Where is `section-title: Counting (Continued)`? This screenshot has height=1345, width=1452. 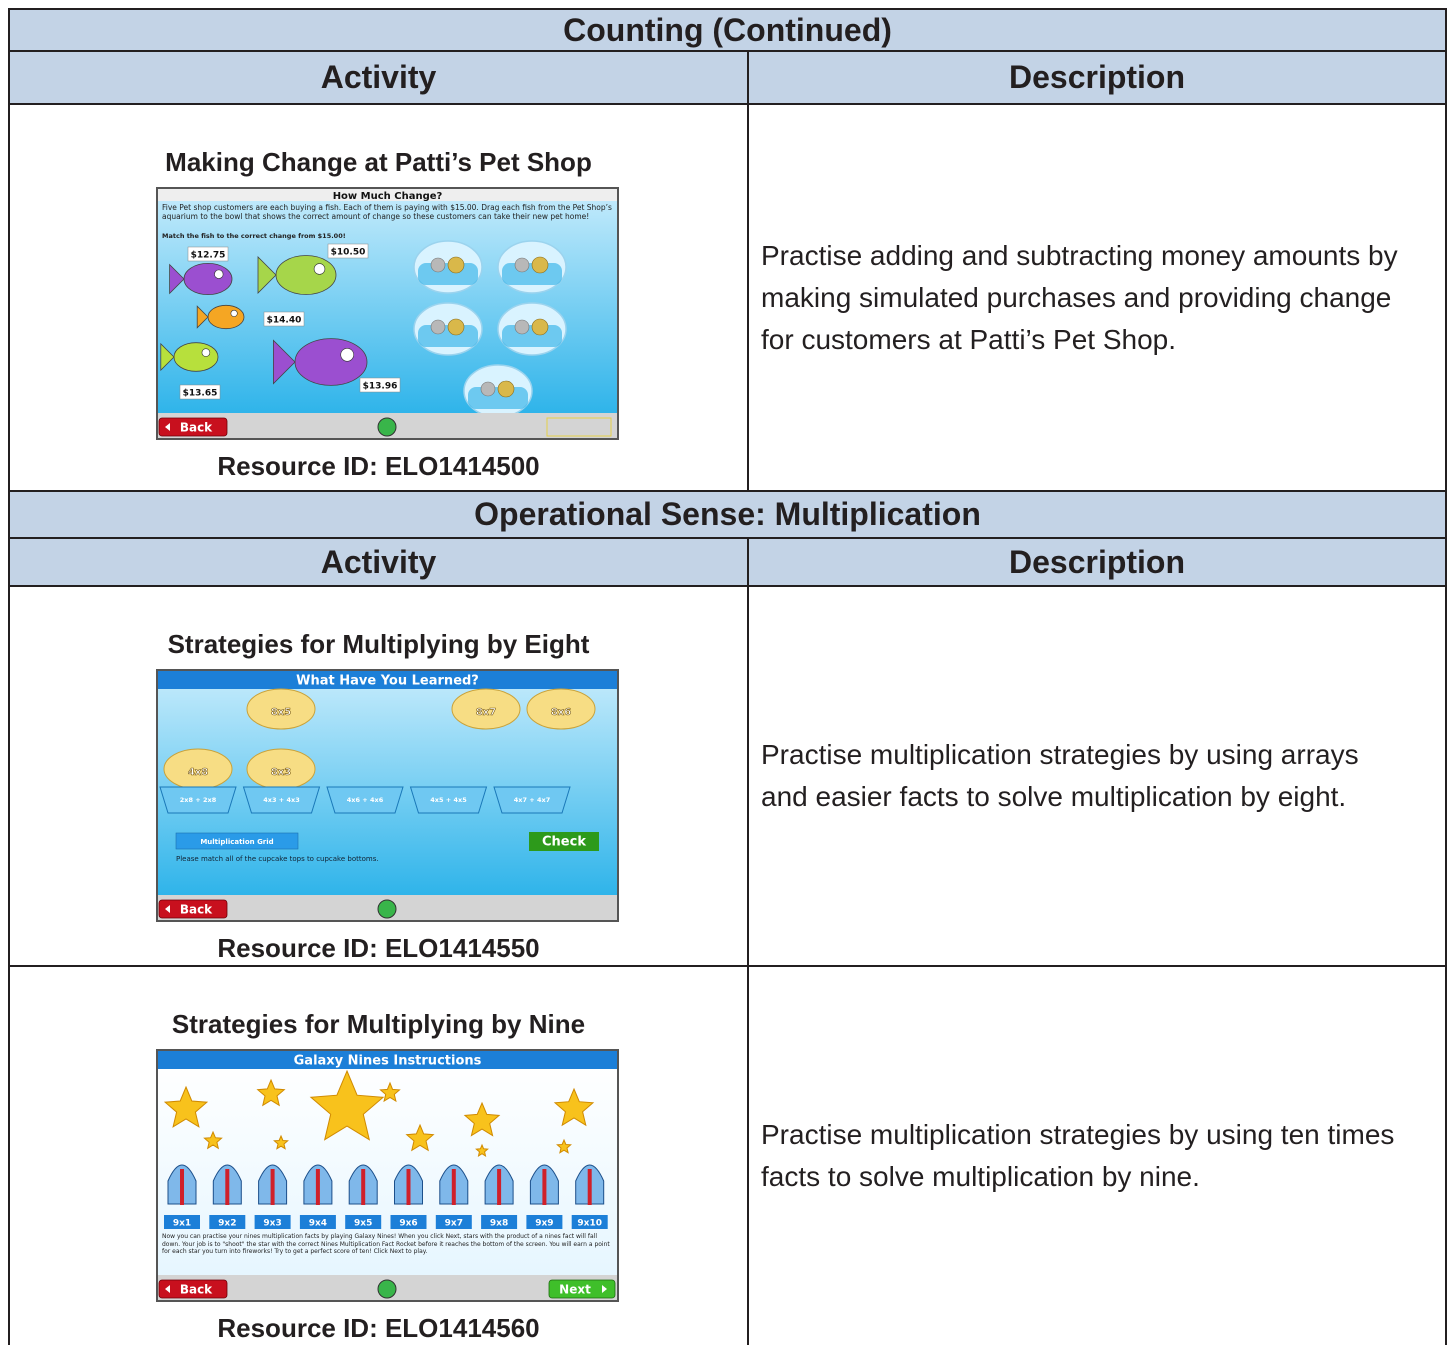
section-title: Counting (Continued) is located at coordinates (727, 29).